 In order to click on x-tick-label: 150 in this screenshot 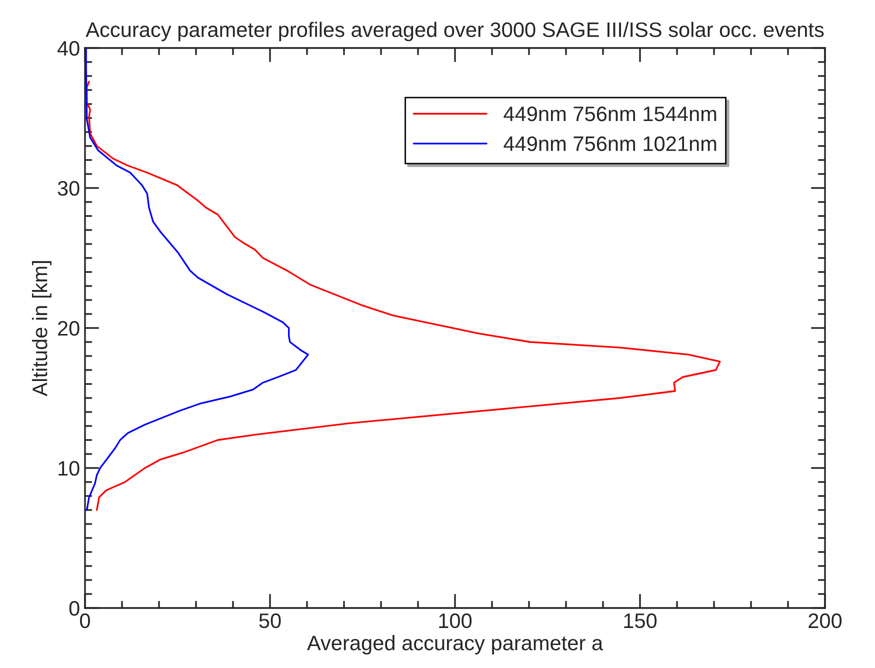, I will do `click(640, 620)`.